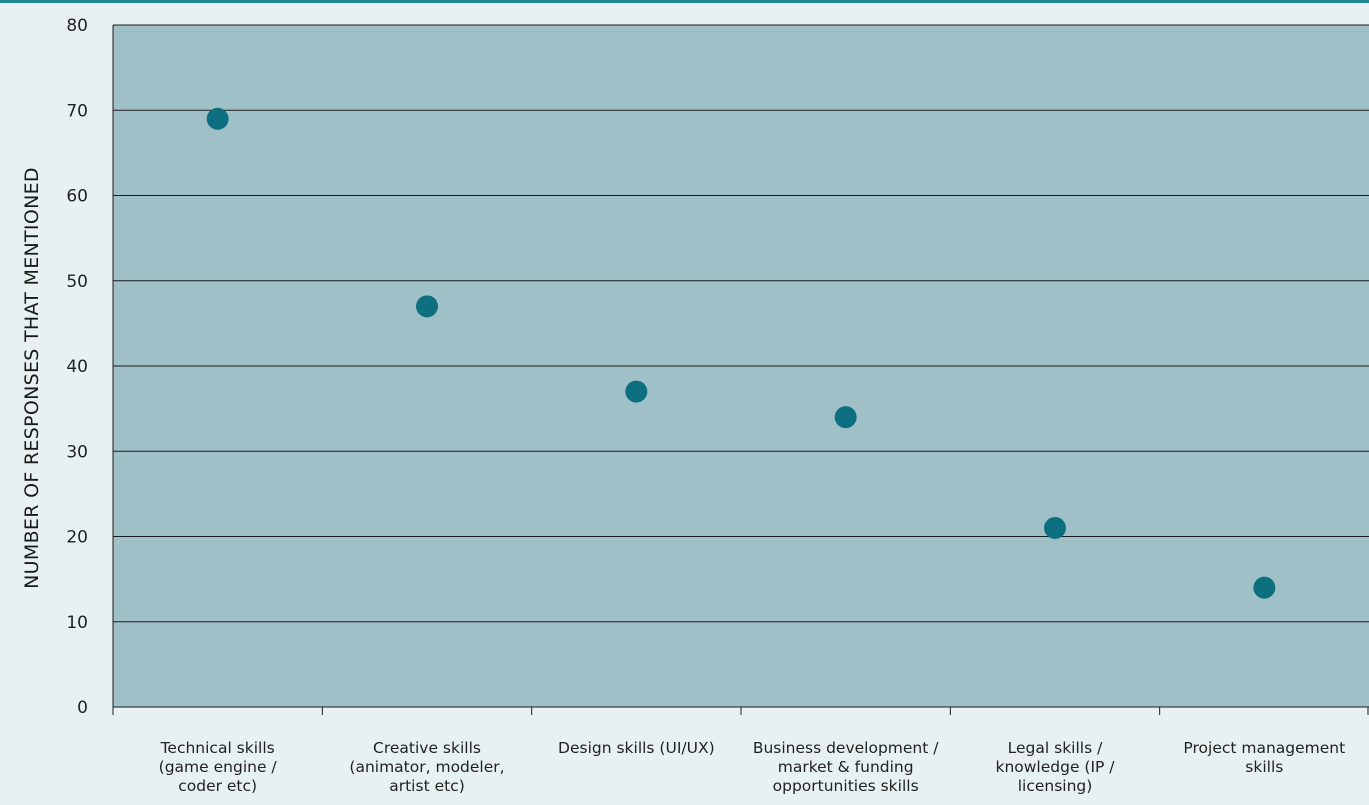 This screenshot has width=1369, height=805. Describe the element at coordinates (77, 538) in the screenshot. I see `y-tick-label-20: 20` at that location.